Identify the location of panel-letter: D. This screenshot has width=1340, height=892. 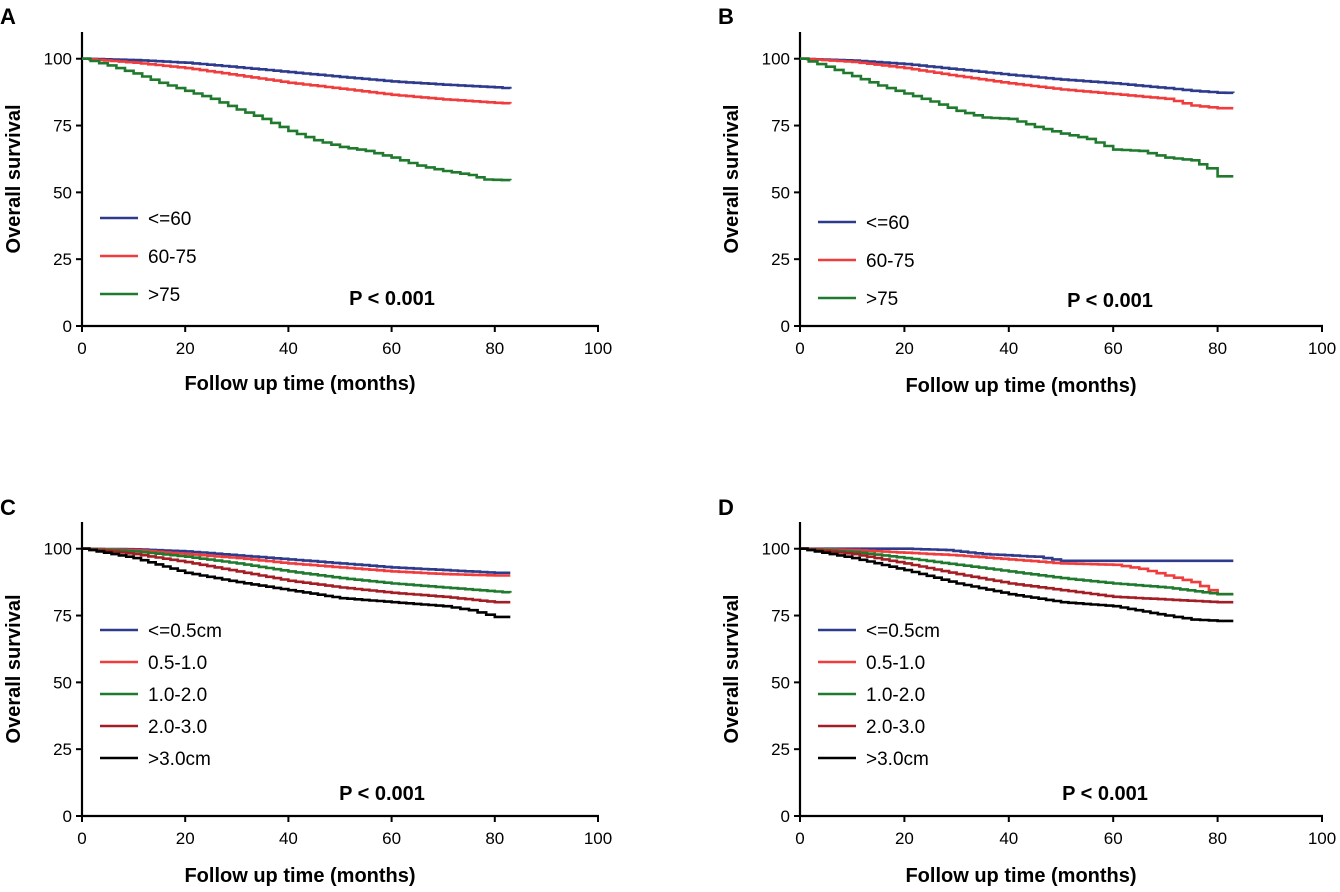
(726, 507).